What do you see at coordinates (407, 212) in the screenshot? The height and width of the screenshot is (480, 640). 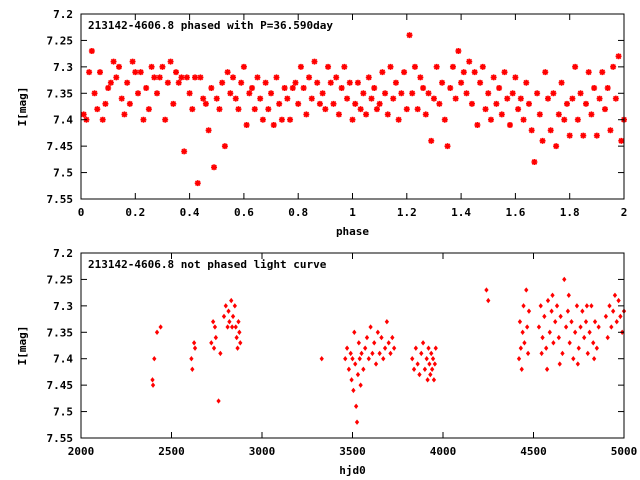 I see `phased-x-tick-label: 1.2` at bounding box center [407, 212].